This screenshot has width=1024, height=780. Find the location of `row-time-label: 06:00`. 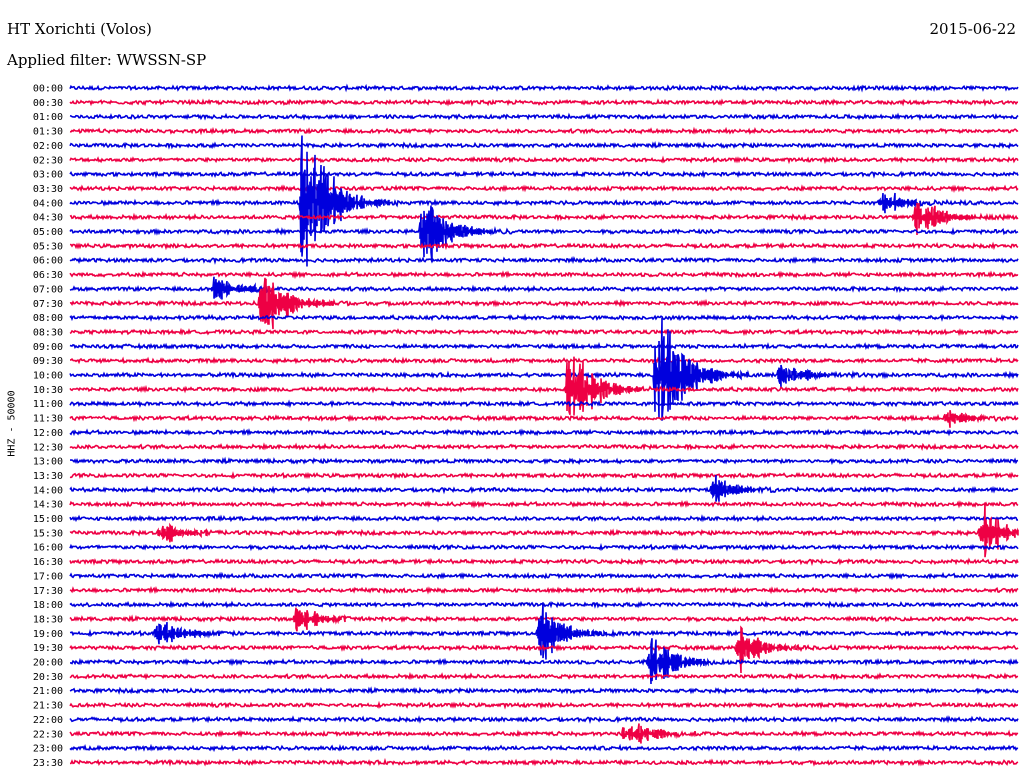

row-time-label: 06:00 is located at coordinates (48, 261).